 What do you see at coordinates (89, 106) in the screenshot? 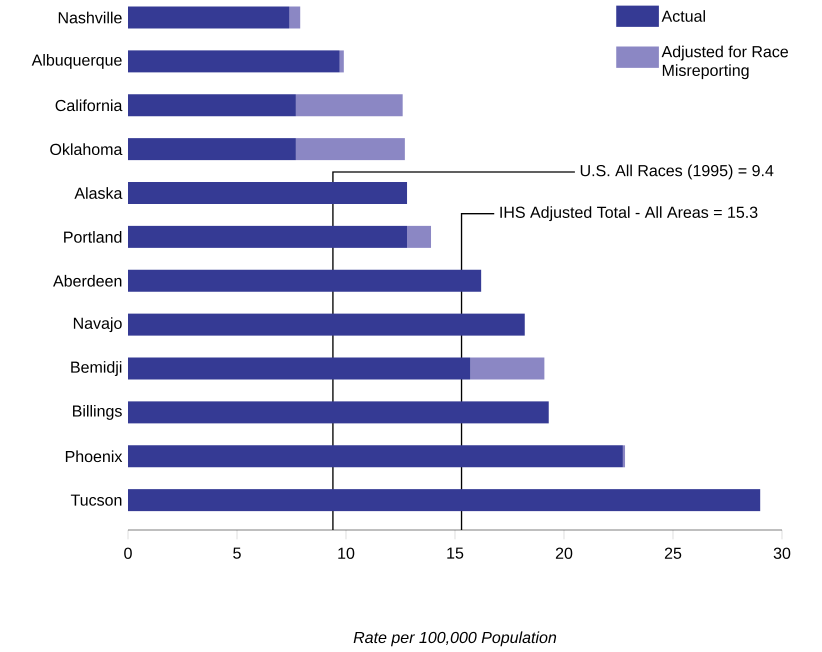
I see `y-tick-label: California` at bounding box center [89, 106].